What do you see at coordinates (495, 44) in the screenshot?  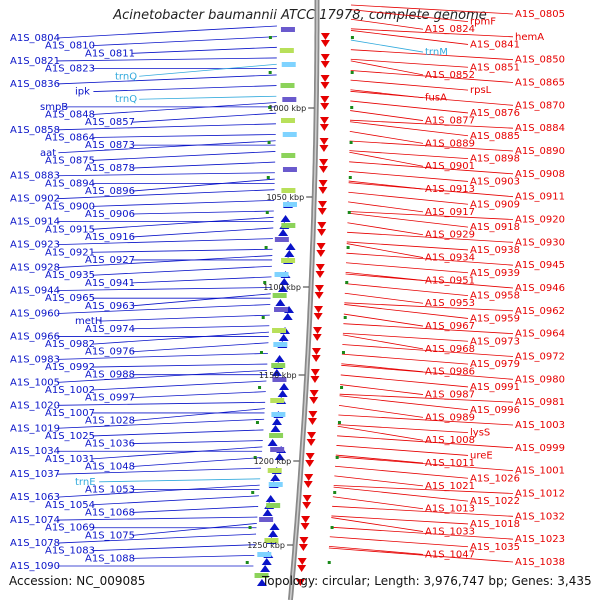 I see `gene-label: A1S_0841` at bounding box center [495, 44].